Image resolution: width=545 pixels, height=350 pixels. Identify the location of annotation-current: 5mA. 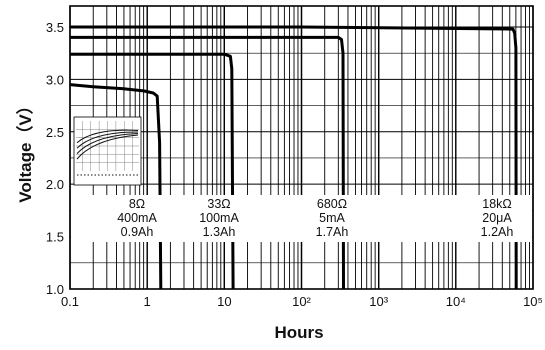
(332, 218).